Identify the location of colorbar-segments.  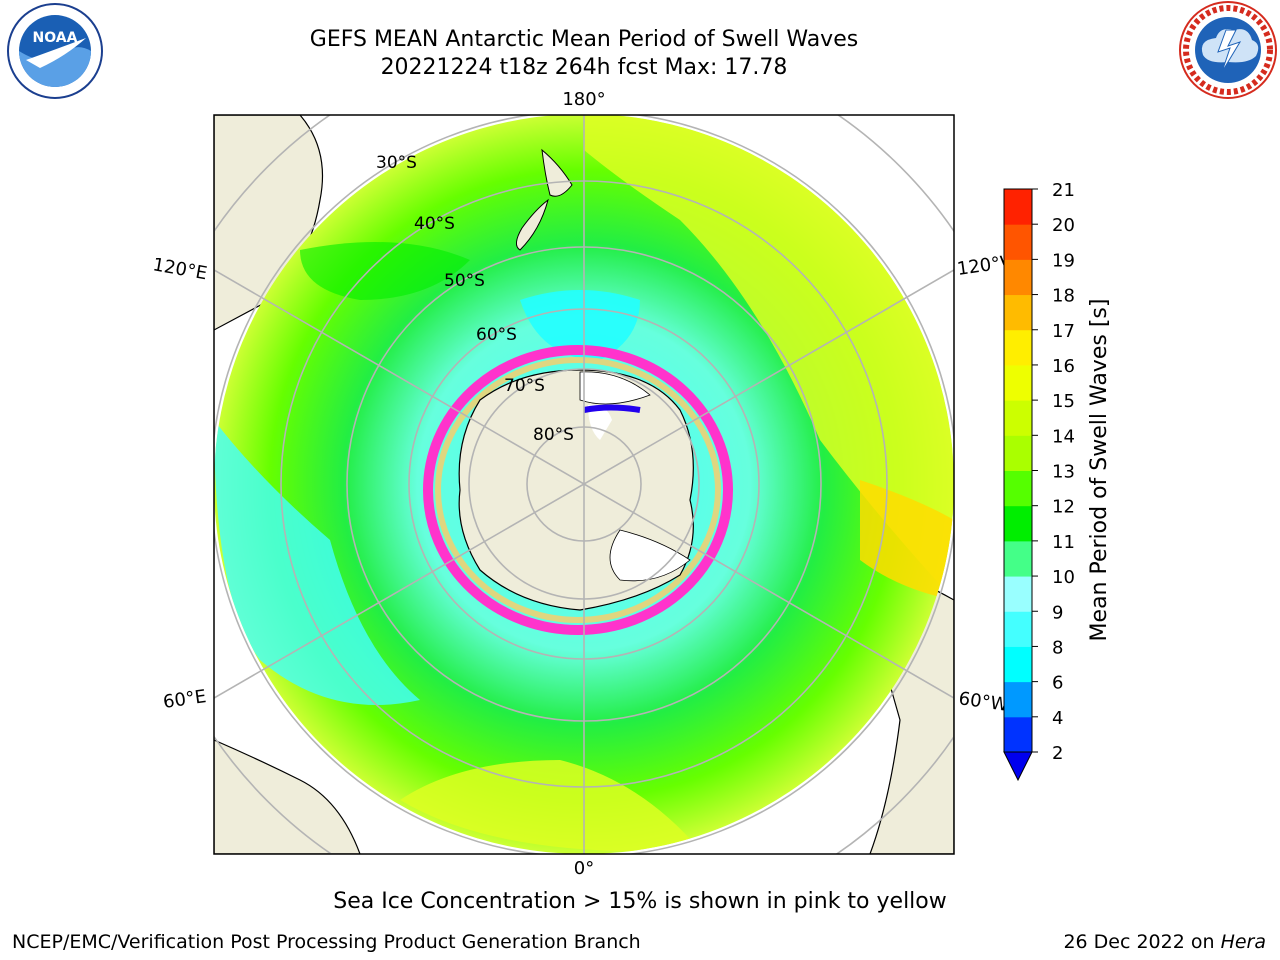
(1018, 471).